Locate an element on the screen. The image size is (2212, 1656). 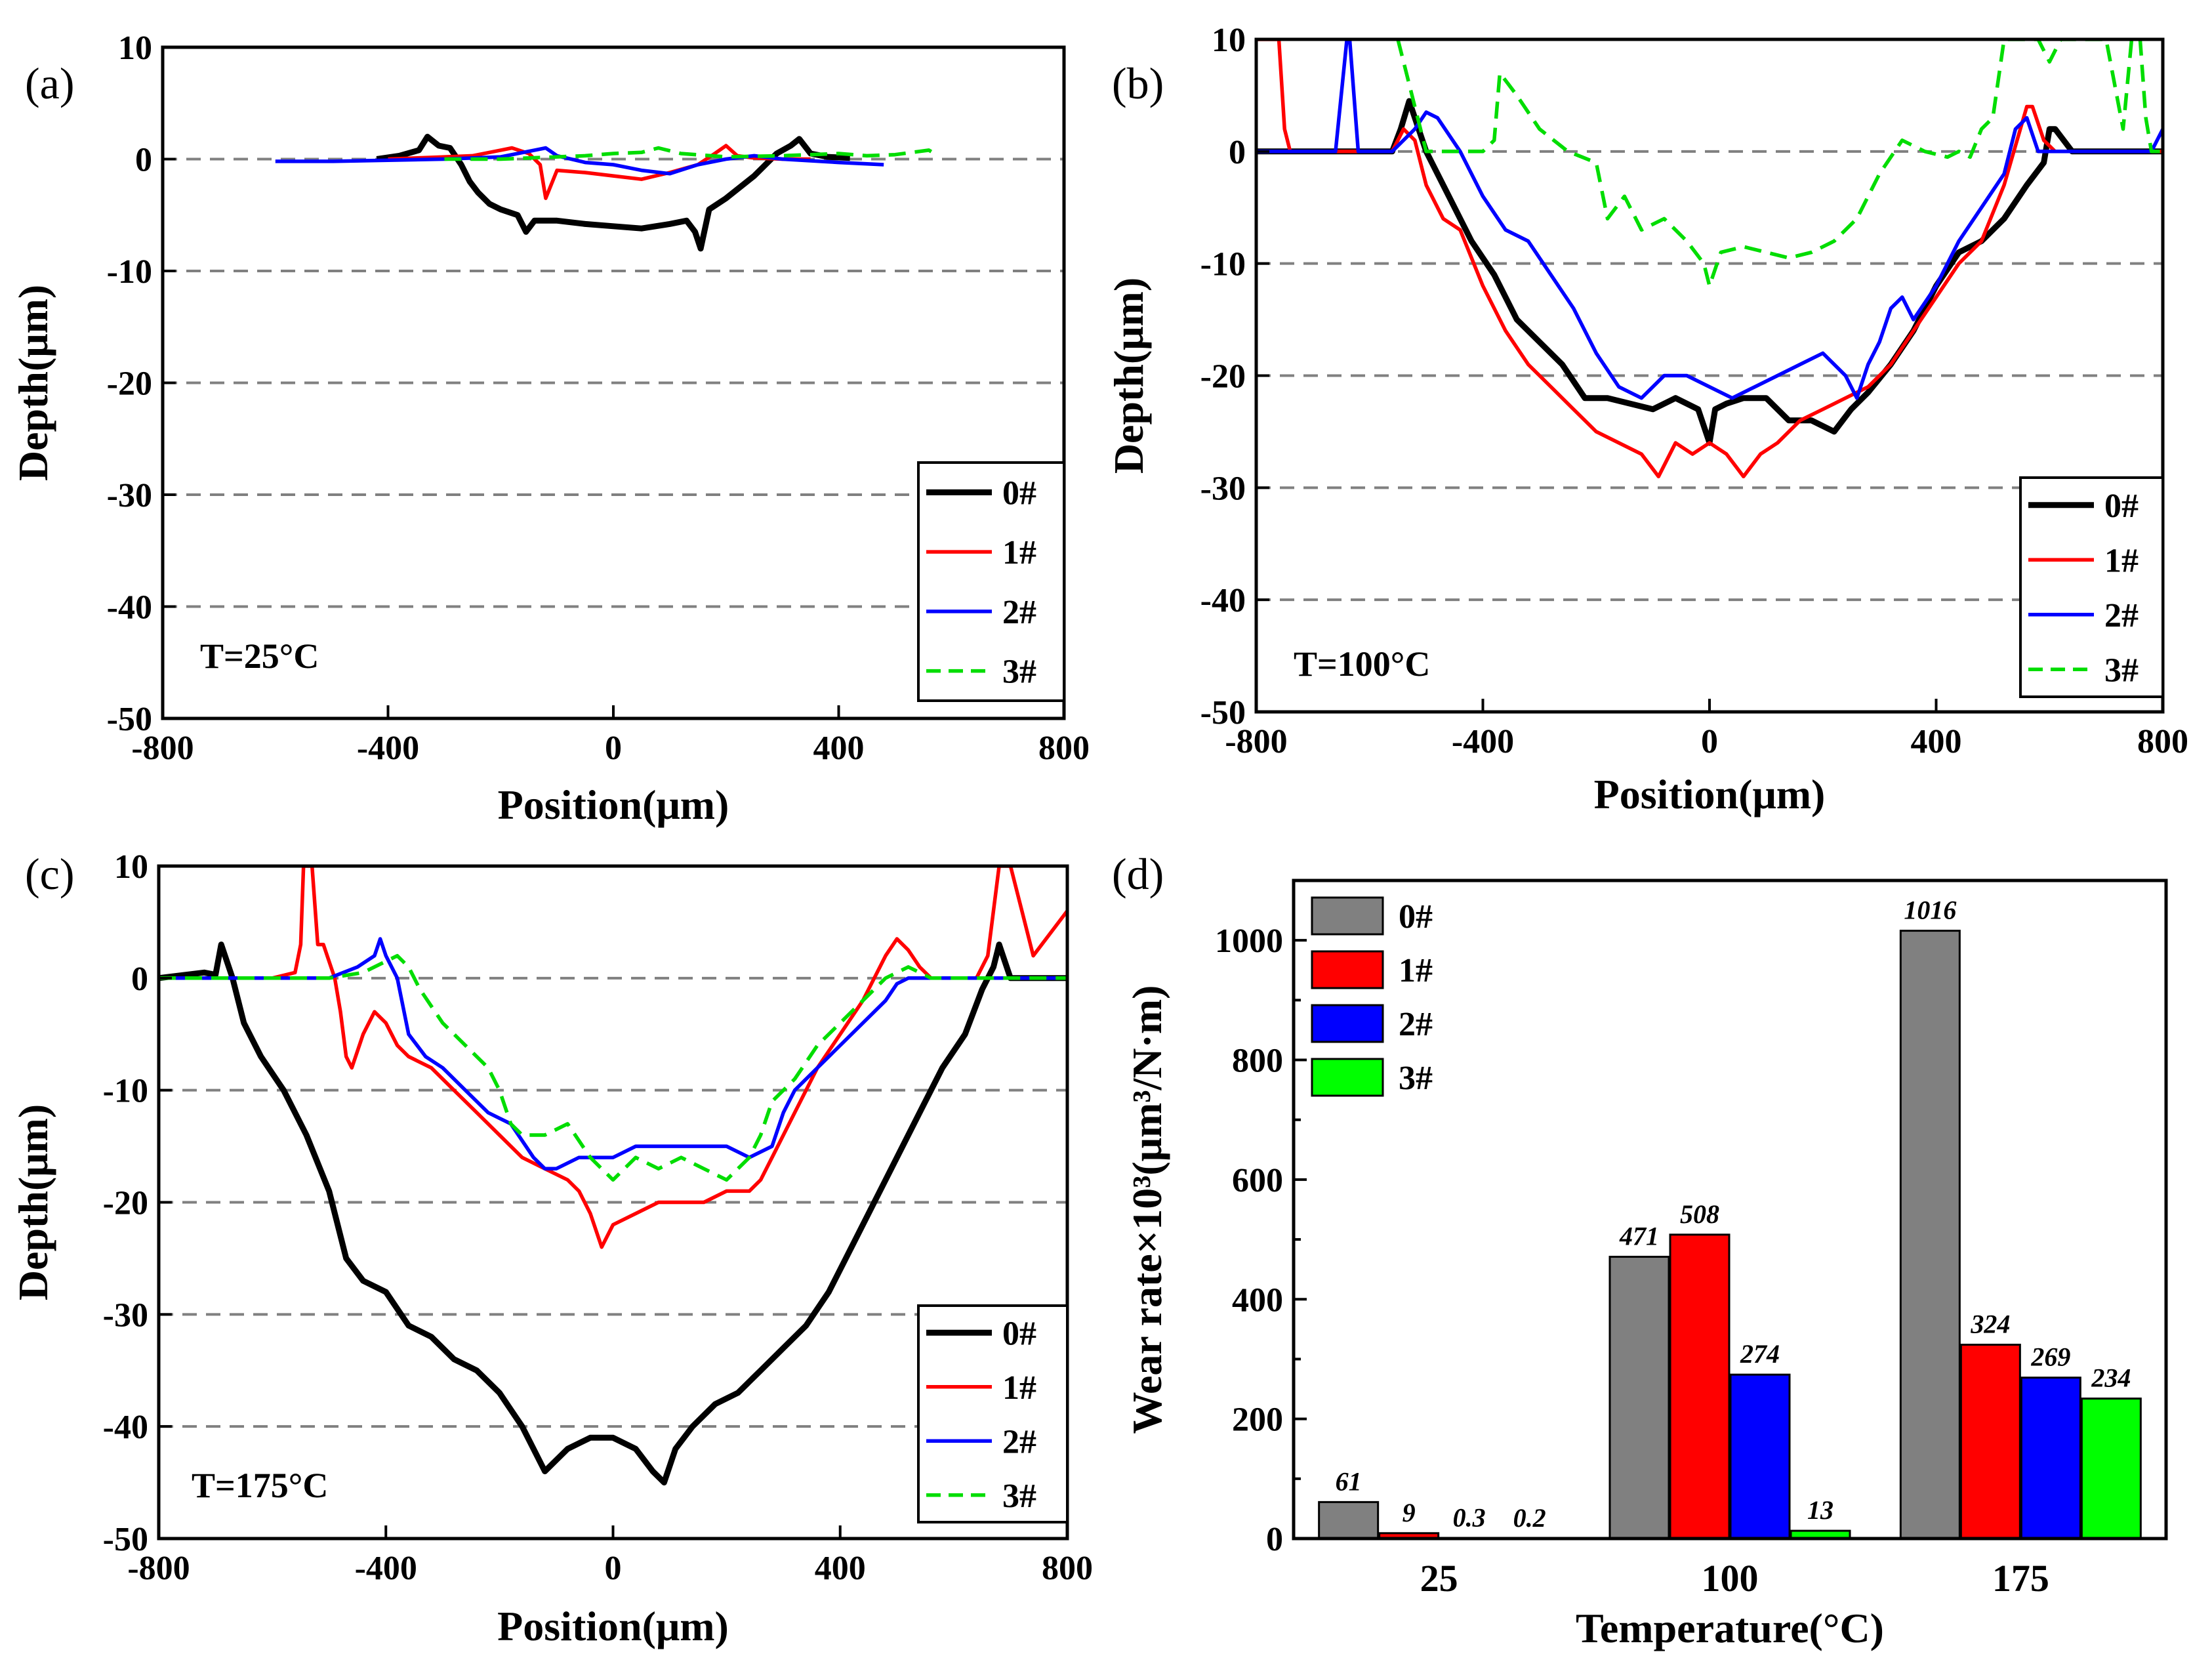
bar-value-label: 234 is located at coordinates (2111, 1378).